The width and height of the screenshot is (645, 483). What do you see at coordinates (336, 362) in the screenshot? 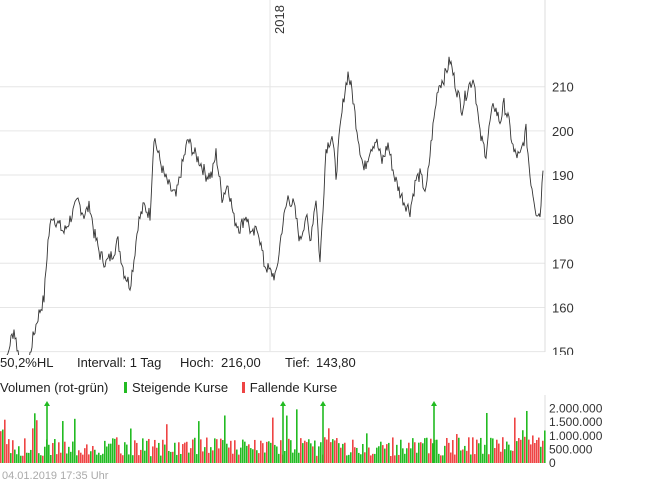
I see `low-value: 143,80` at bounding box center [336, 362].